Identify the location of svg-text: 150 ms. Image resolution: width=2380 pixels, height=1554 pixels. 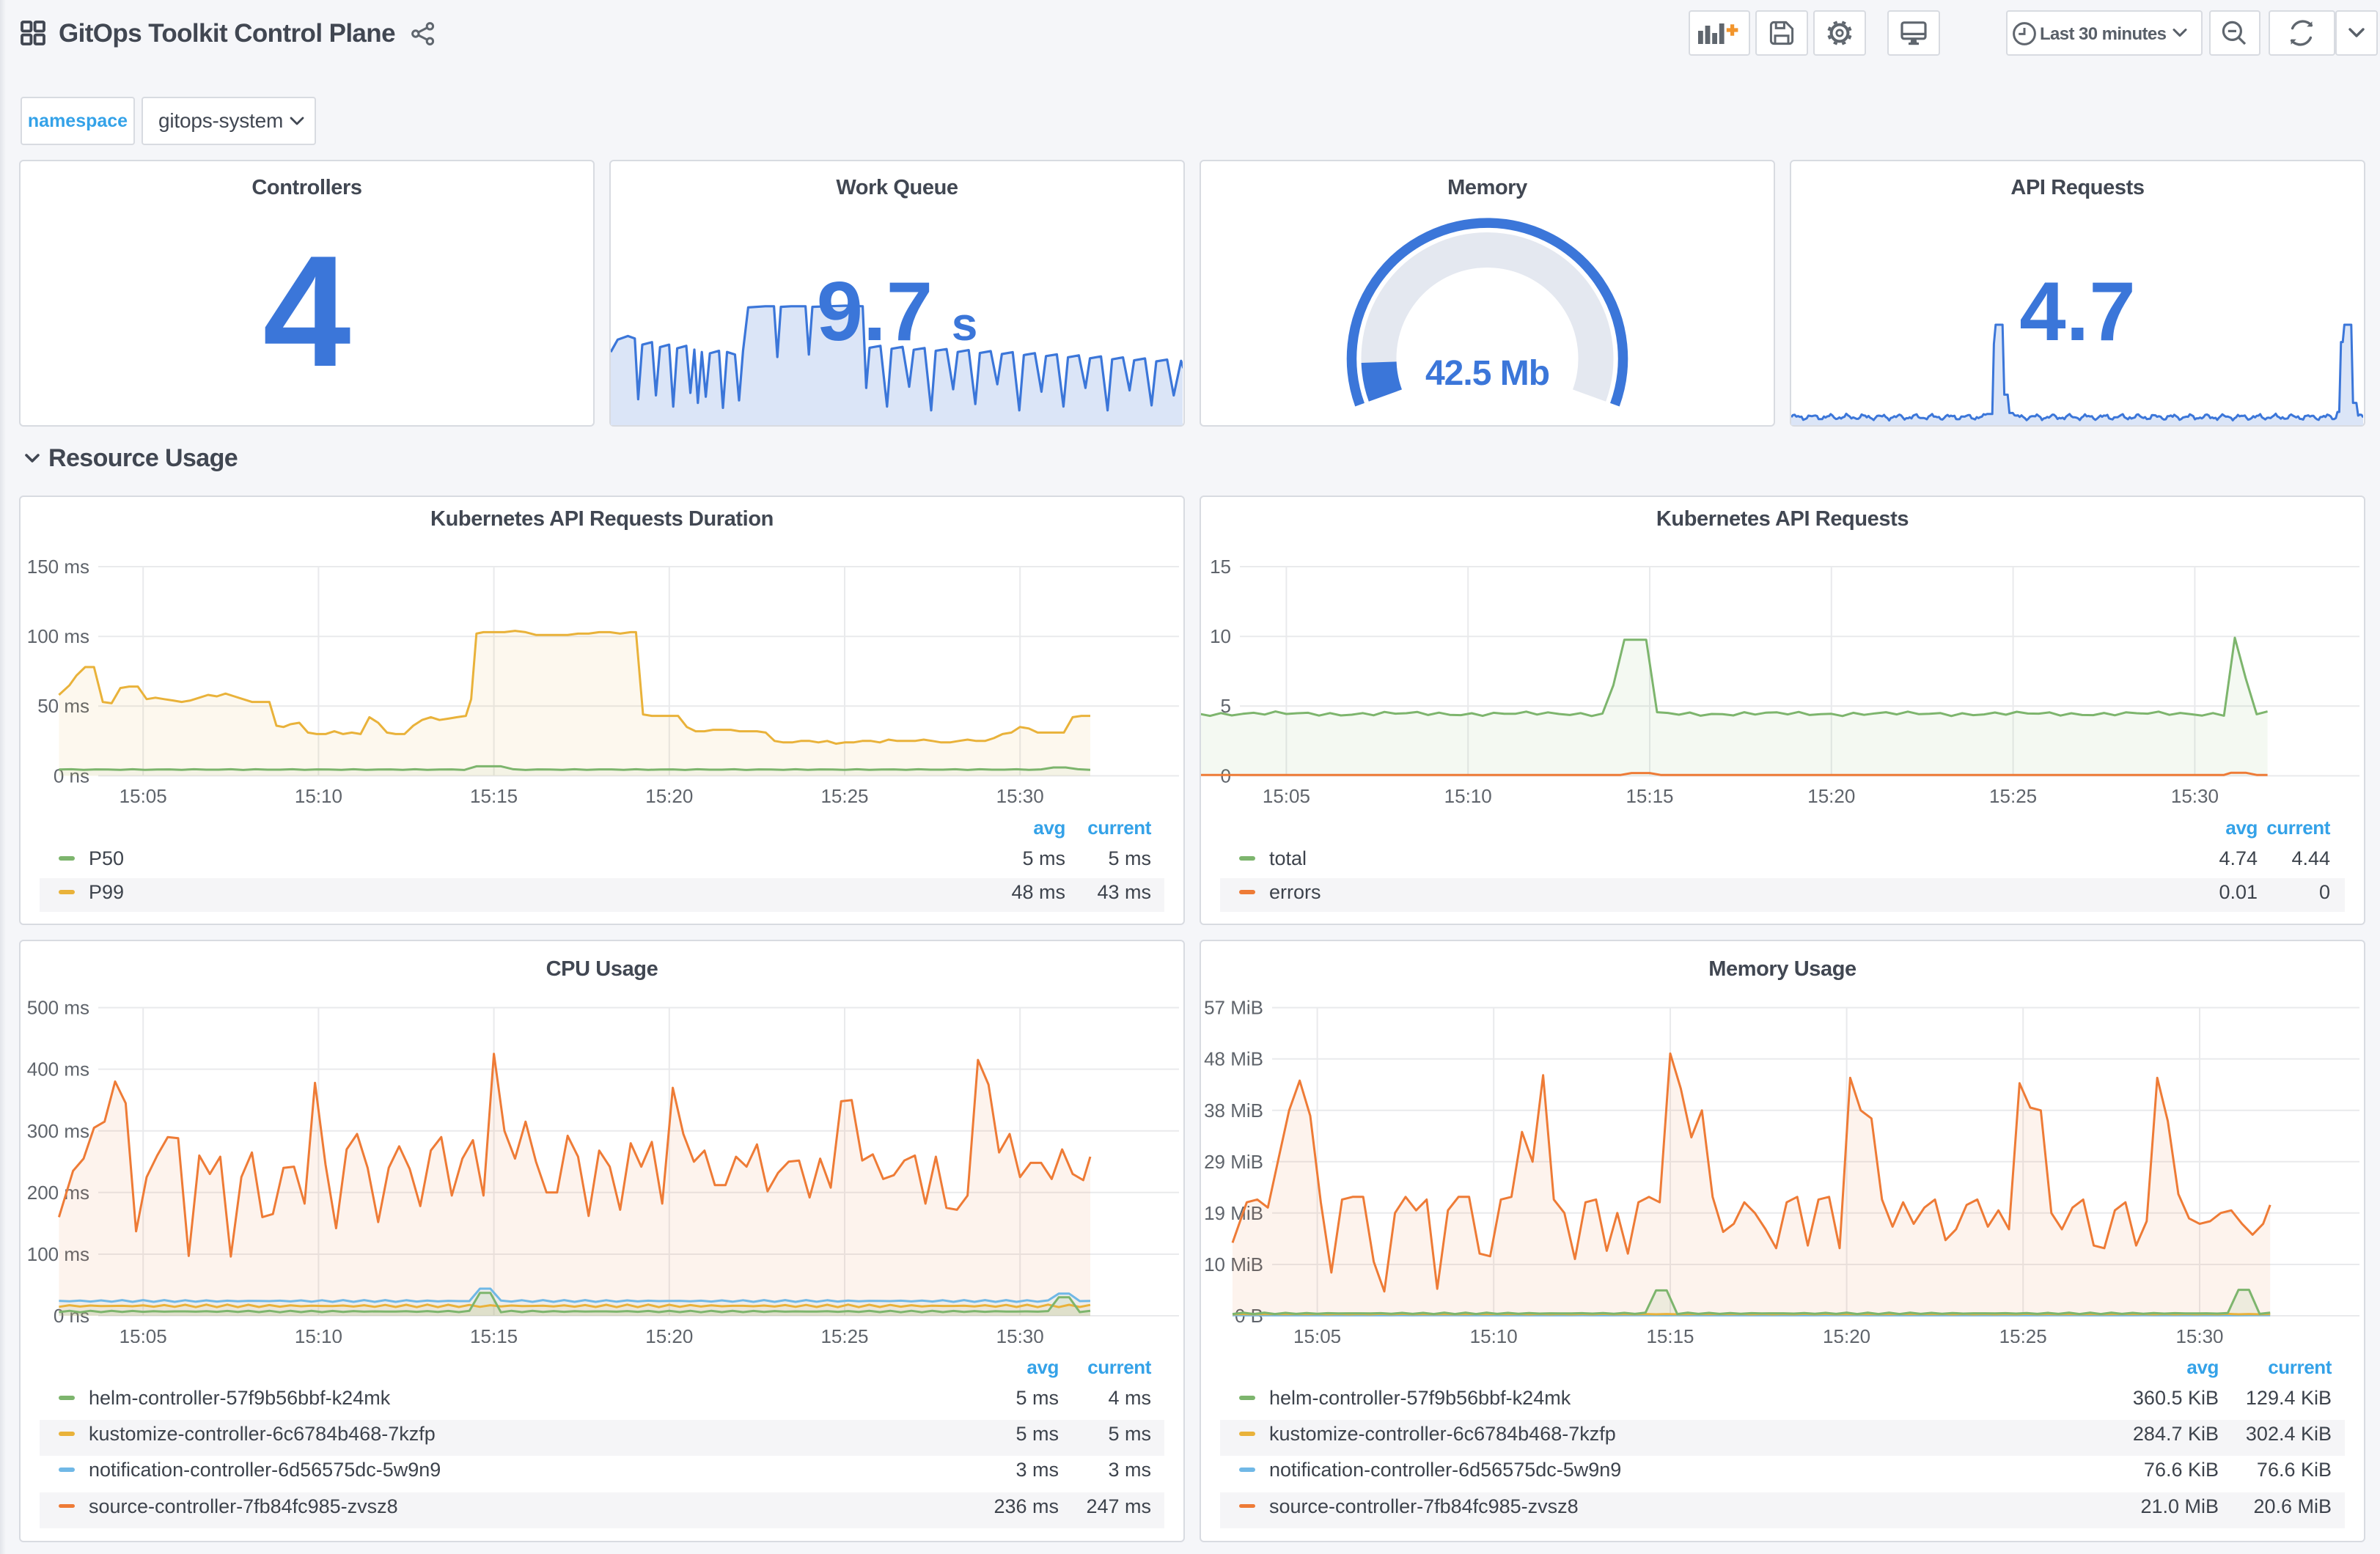
(58, 567).